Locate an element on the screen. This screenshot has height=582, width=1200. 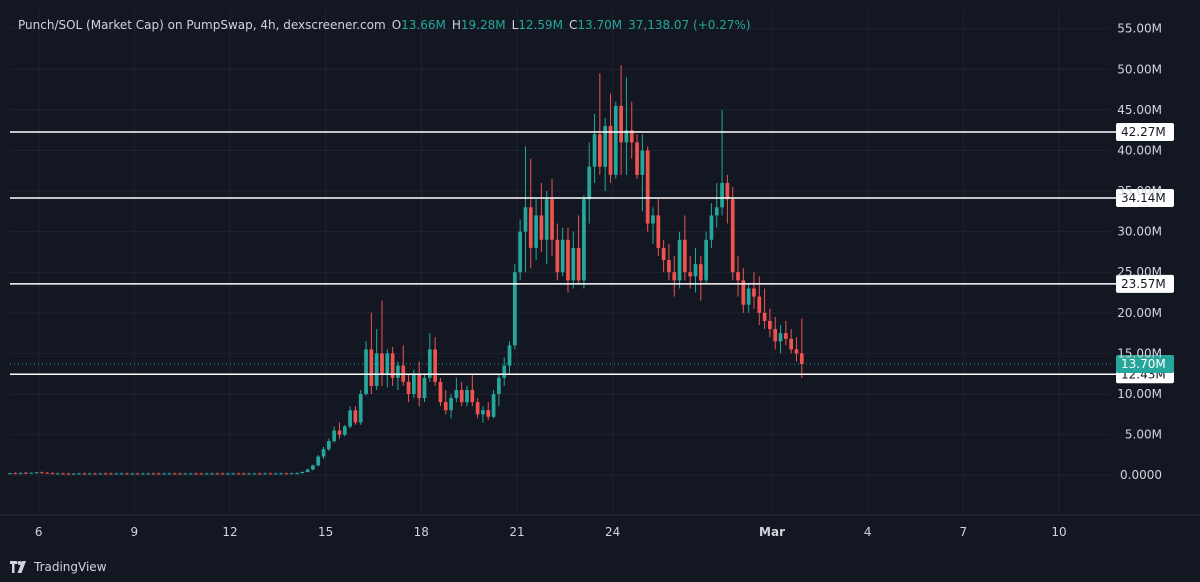
time-tick-label: 9 is located at coordinates (135, 532).